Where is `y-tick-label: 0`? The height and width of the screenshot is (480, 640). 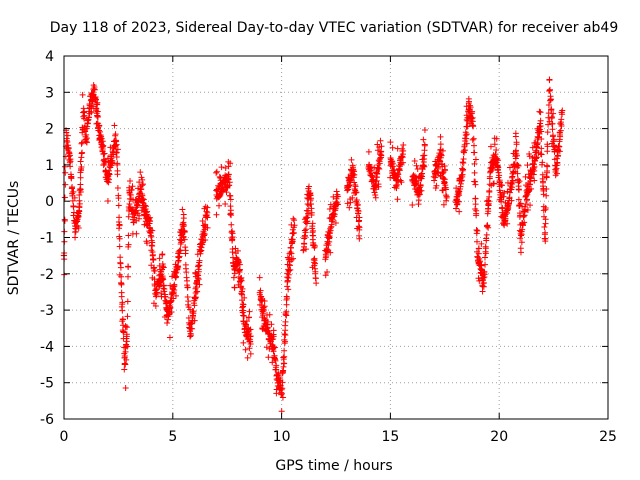
y-tick-label: 0 is located at coordinates (49, 202).